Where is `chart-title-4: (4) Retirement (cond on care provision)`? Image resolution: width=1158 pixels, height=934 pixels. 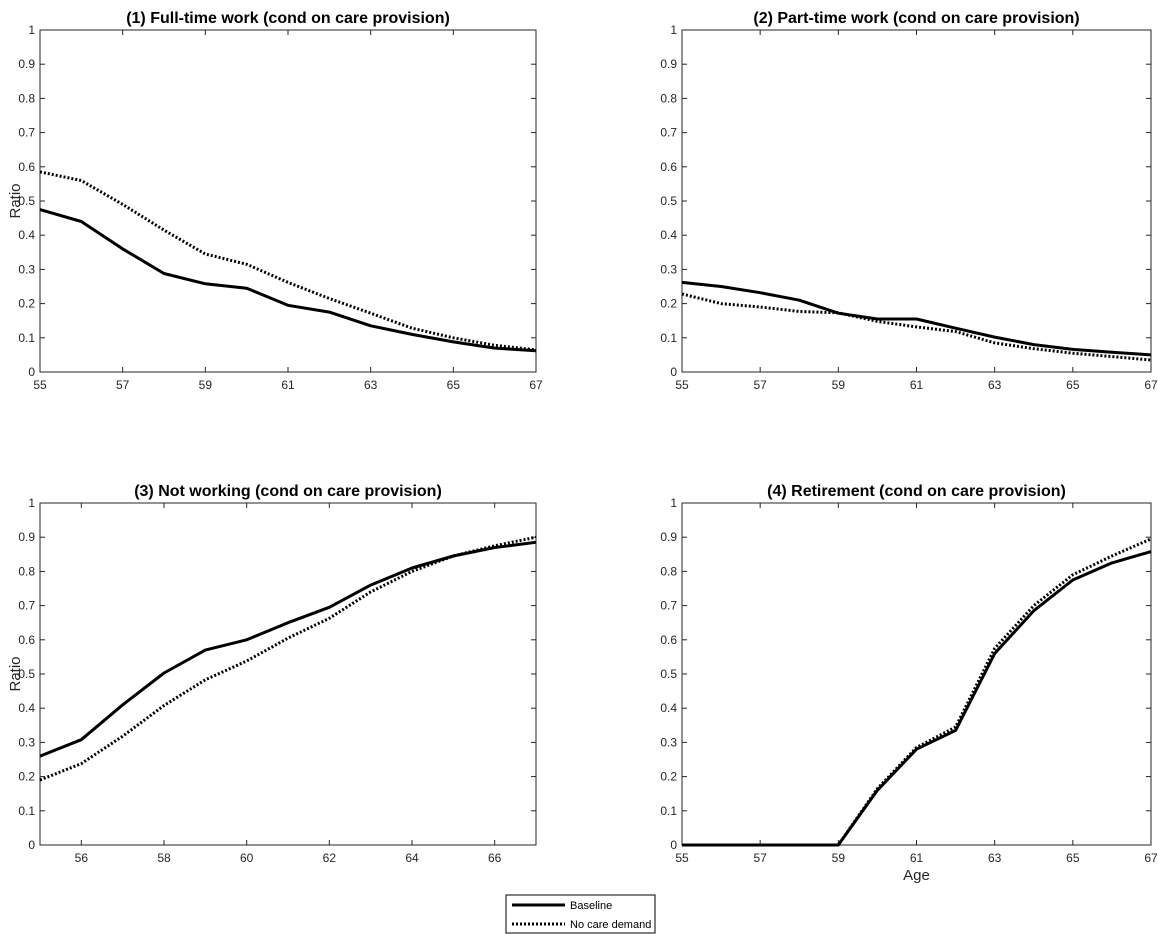
chart-title-4: (4) Retirement (cond on care provision) is located at coordinates (916, 491).